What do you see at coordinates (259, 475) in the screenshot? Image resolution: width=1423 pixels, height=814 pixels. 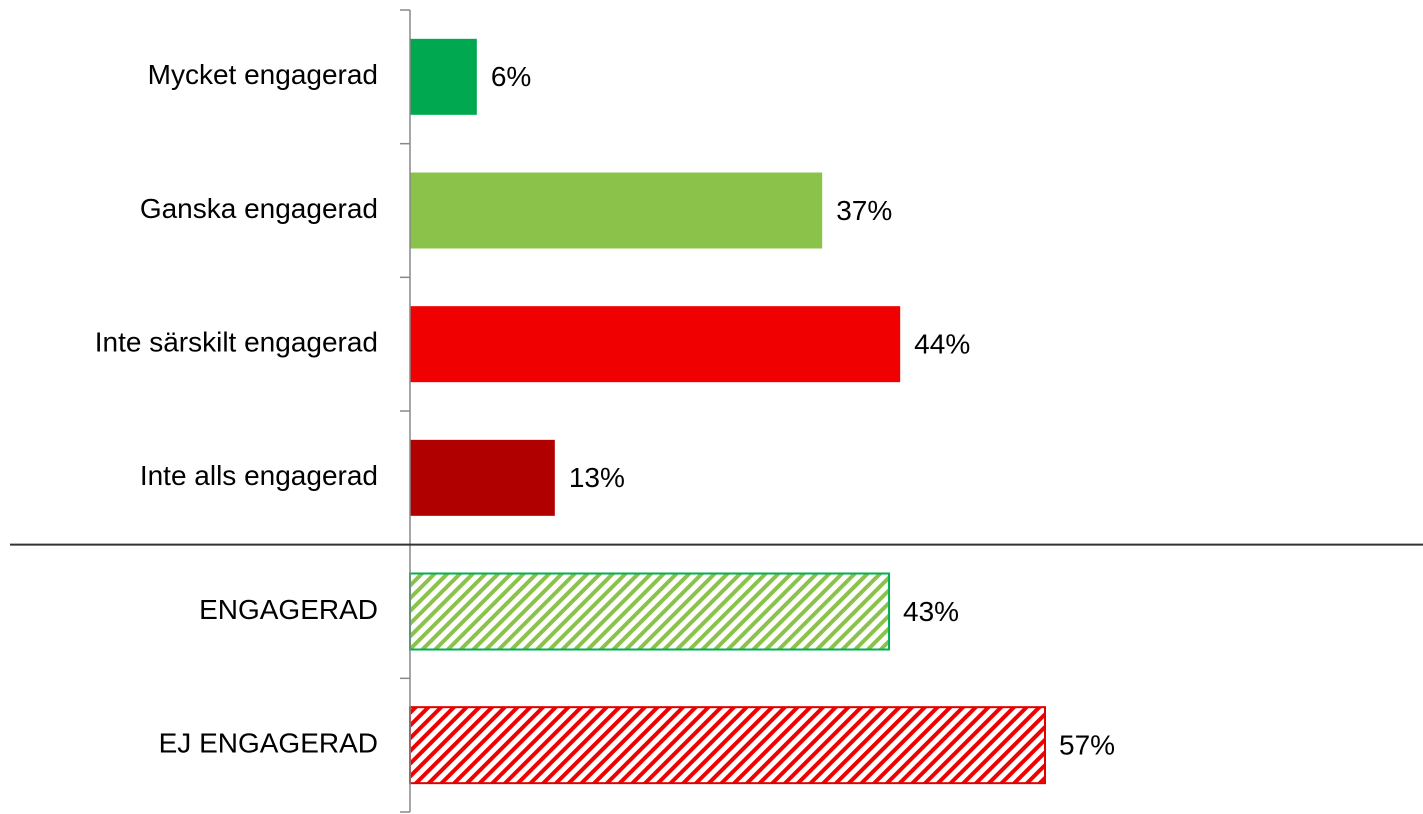 I see `category-label: Inte alls engagerad` at bounding box center [259, 475].